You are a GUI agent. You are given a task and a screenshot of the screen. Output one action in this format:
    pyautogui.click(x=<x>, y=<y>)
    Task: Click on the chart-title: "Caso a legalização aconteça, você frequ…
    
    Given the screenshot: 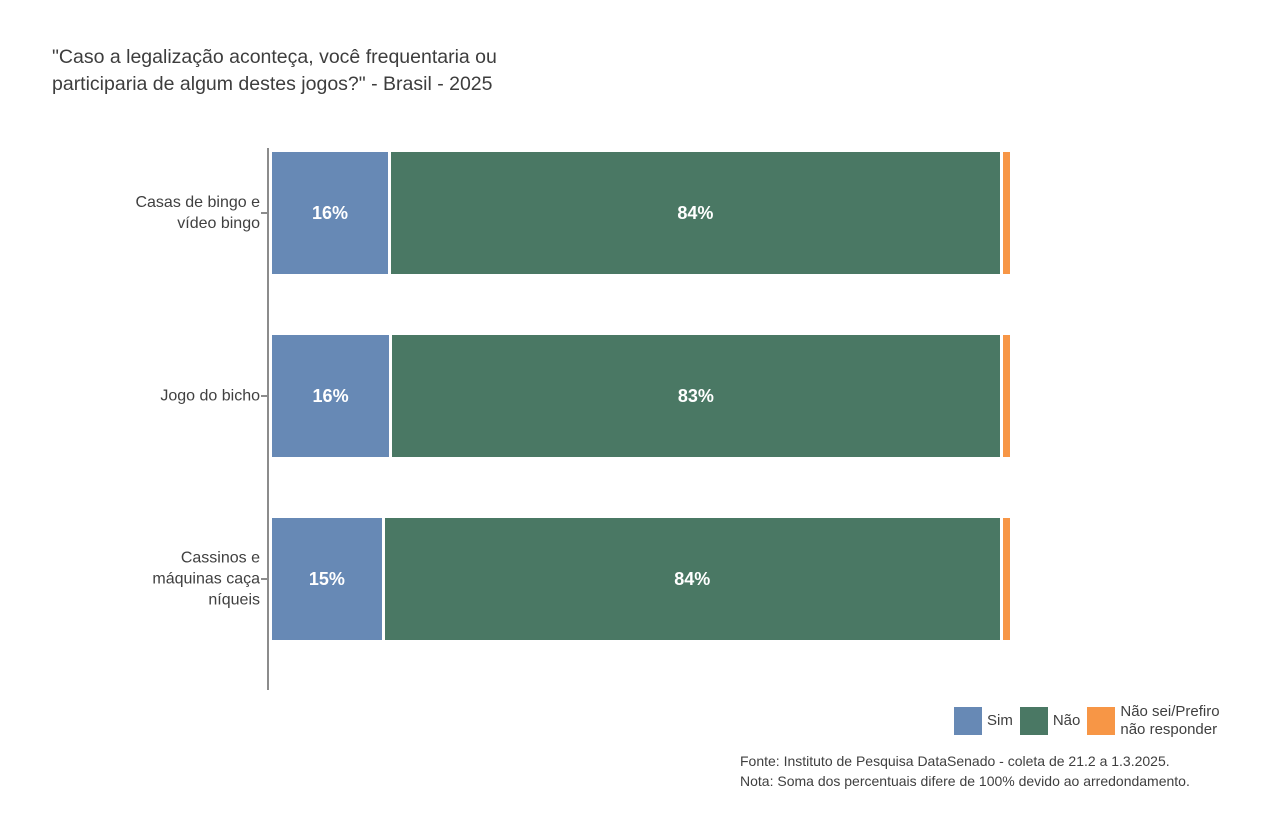 What is the action you would take?
    pyautogui.click(x=274, y=71)
    